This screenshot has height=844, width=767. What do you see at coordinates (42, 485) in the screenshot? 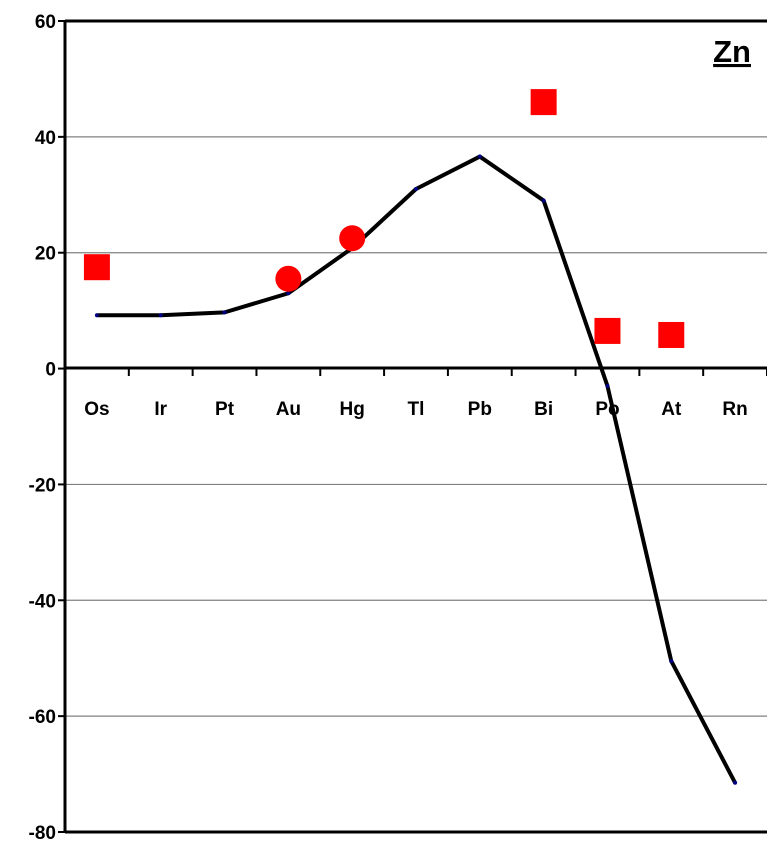
I see `y-tick-label: -20` at bounding box center [42, 485].